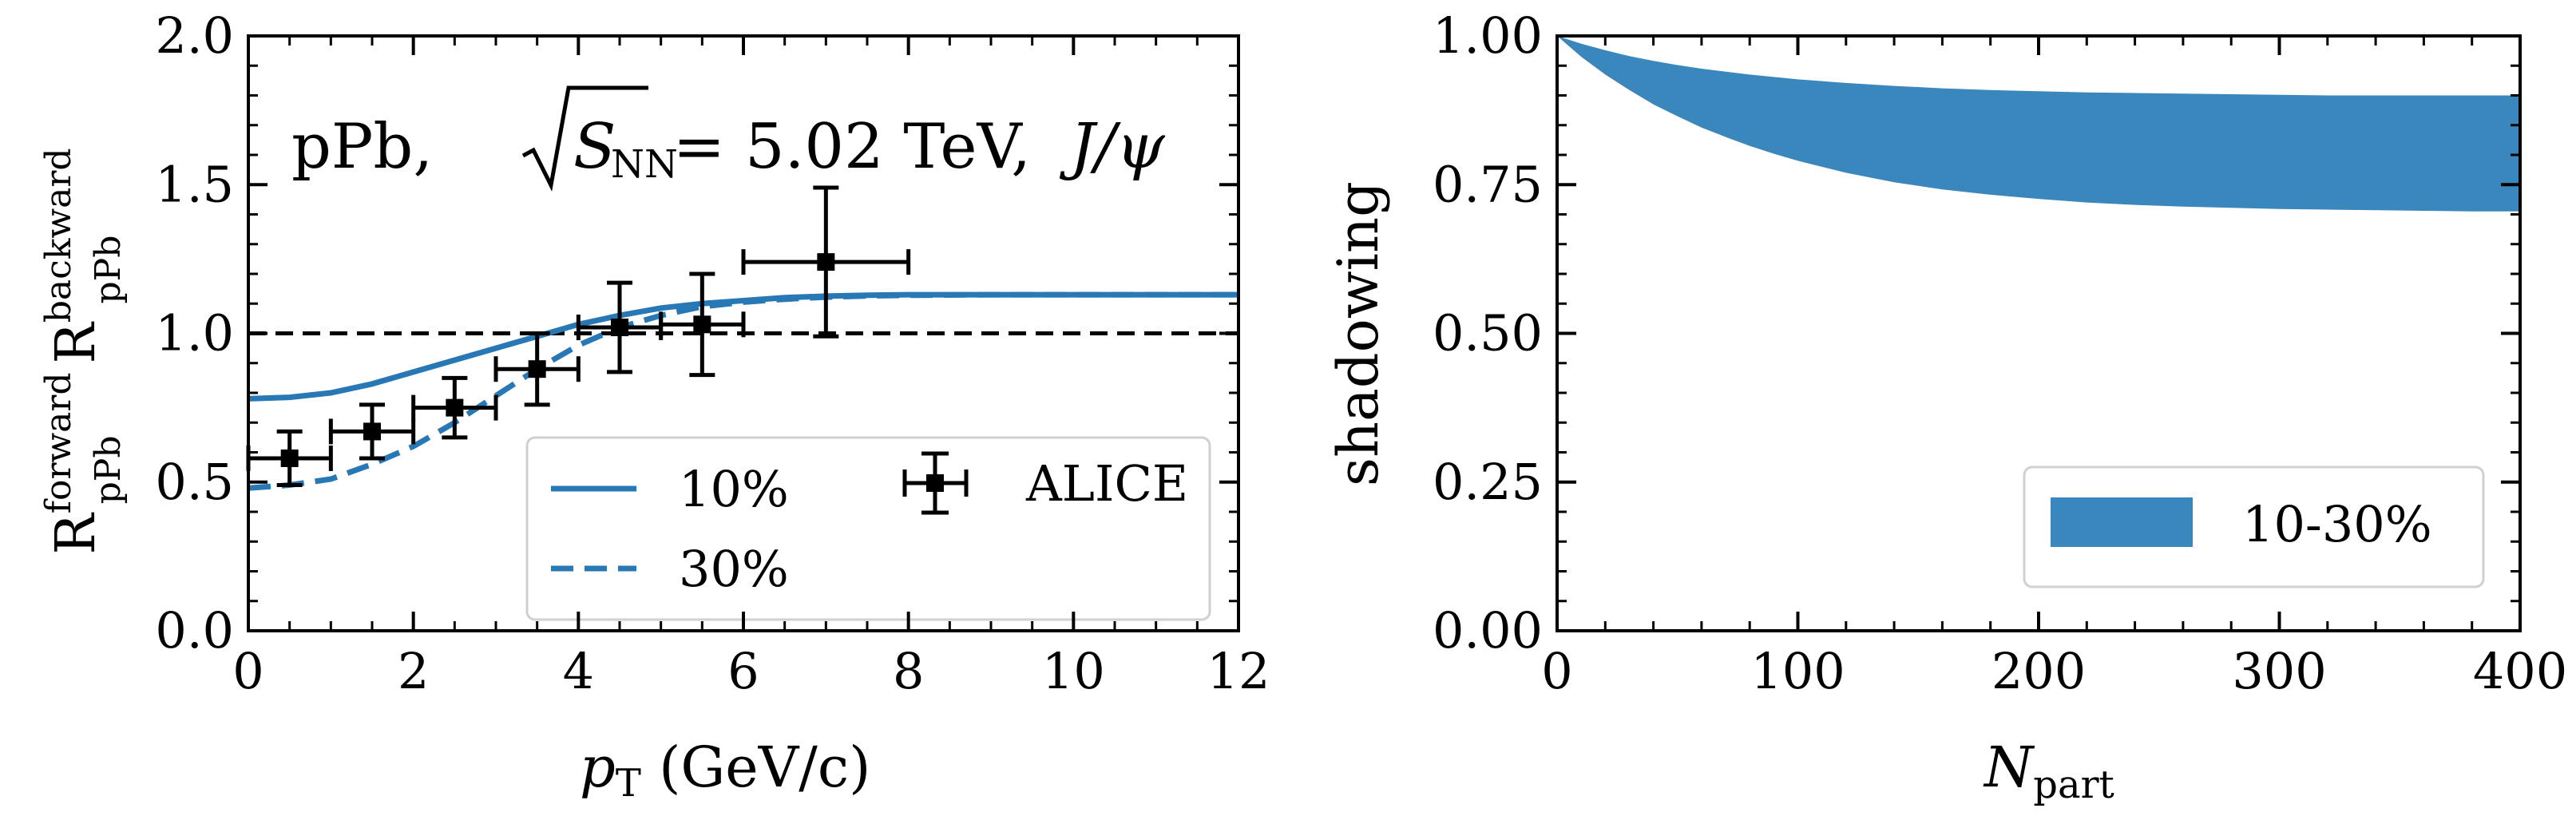  Describe the element at coordinates (578, 671) in the screenshot. I see `left-x-tick-label: 4` at that location.